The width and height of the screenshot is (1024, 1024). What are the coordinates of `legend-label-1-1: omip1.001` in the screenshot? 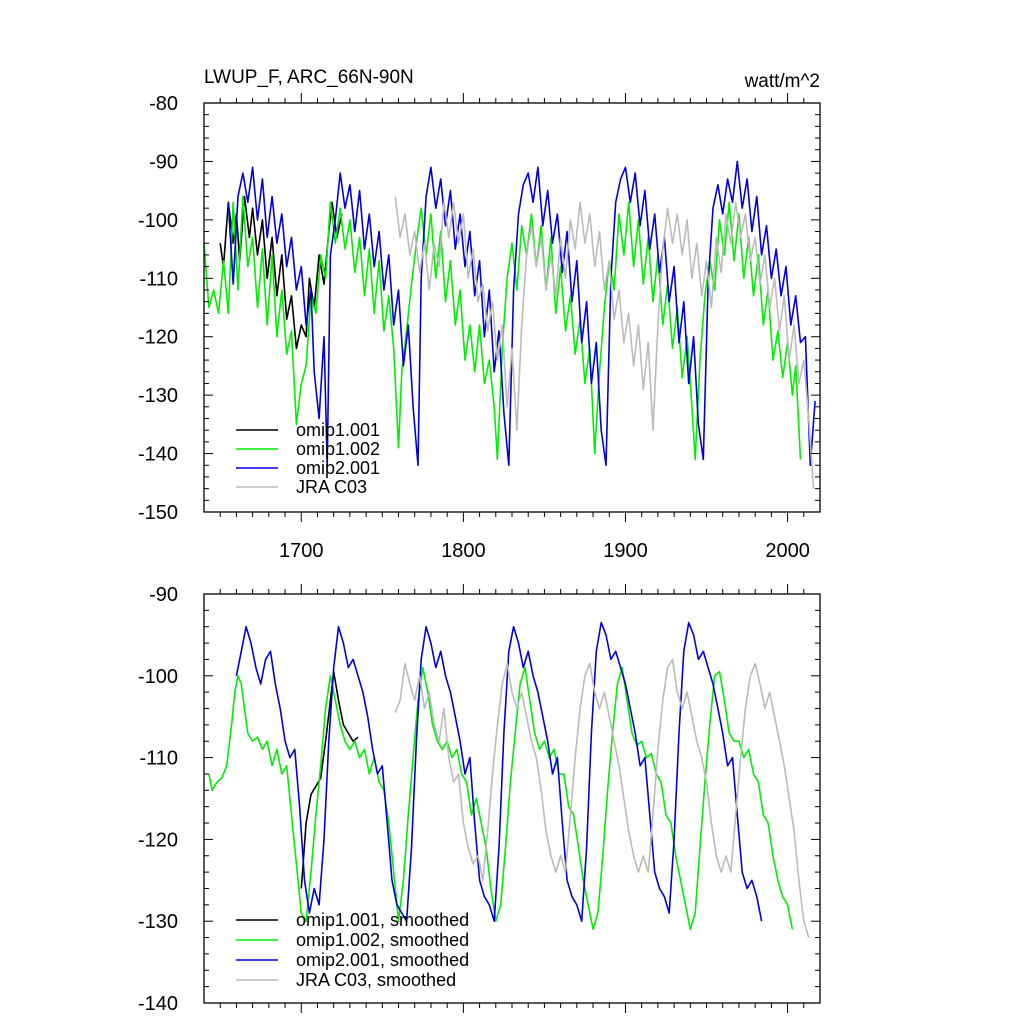 It's located at (338, 430).